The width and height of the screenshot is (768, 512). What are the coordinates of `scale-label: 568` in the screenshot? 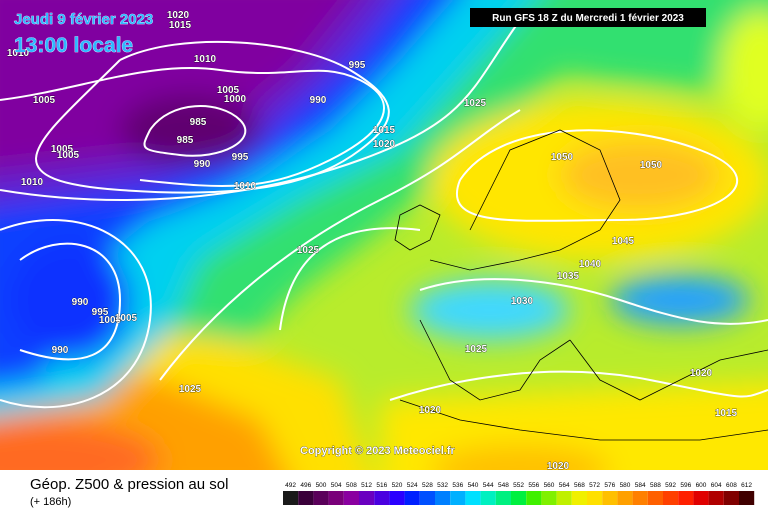 It's located at (579, 485).